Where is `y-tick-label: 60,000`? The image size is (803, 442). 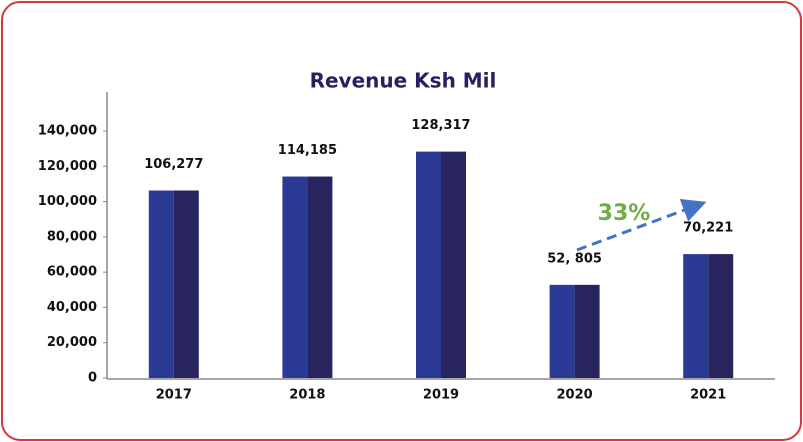
y-tick-label: 60,000 is located at coordinates (72, 272).